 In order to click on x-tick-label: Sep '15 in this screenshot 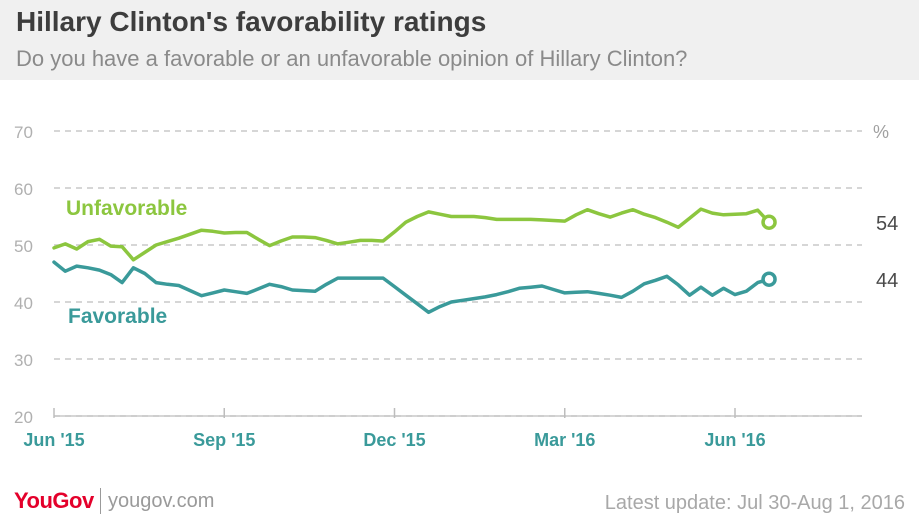, I will do `click(224, 440)`.